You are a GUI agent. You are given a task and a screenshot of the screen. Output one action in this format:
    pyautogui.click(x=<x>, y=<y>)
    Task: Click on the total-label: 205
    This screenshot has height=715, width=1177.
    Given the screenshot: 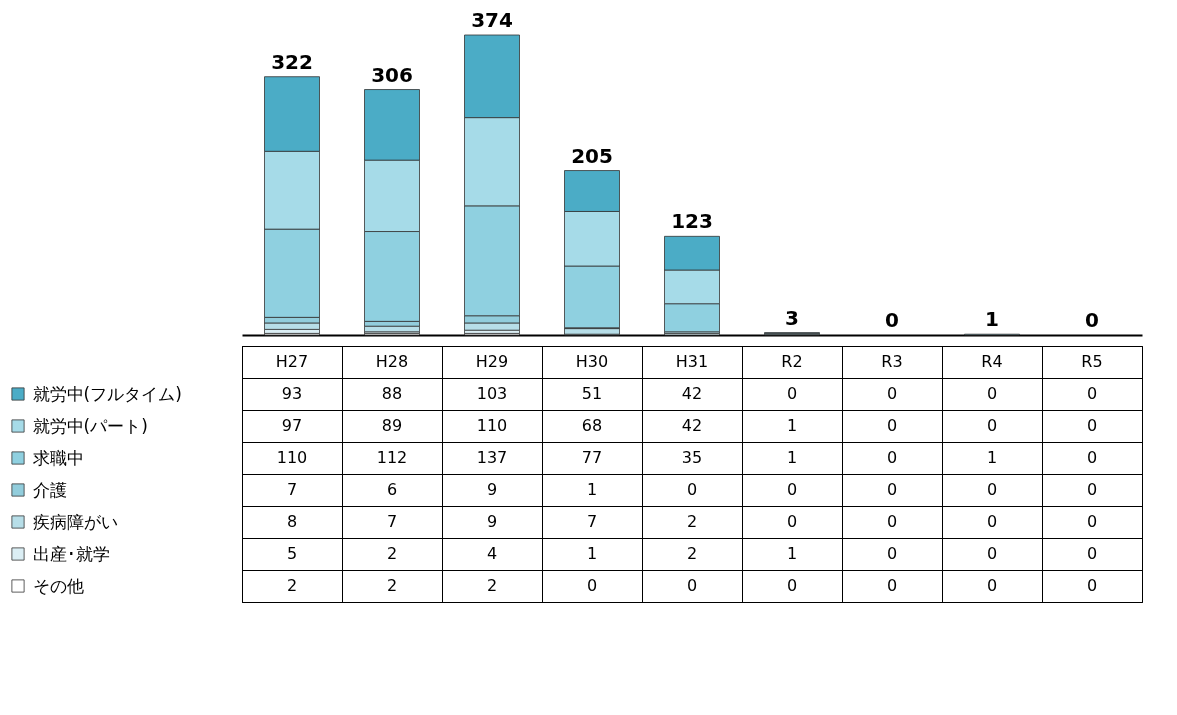 What is the action you would take?
    pyautogui.click(x=592, y=155)
    